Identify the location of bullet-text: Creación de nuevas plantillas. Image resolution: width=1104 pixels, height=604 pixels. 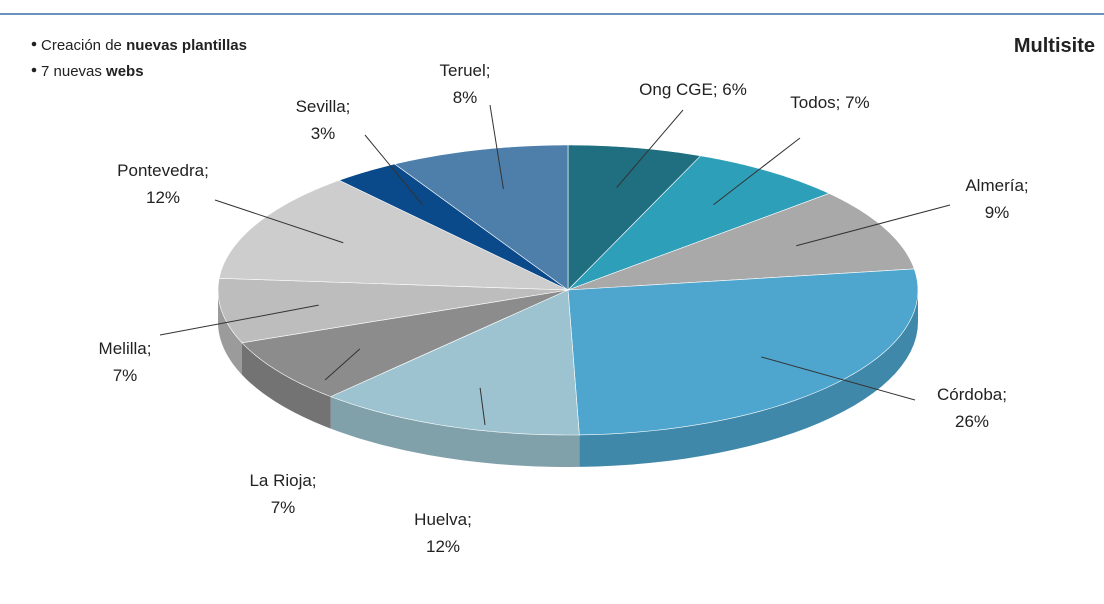
(144, 45).